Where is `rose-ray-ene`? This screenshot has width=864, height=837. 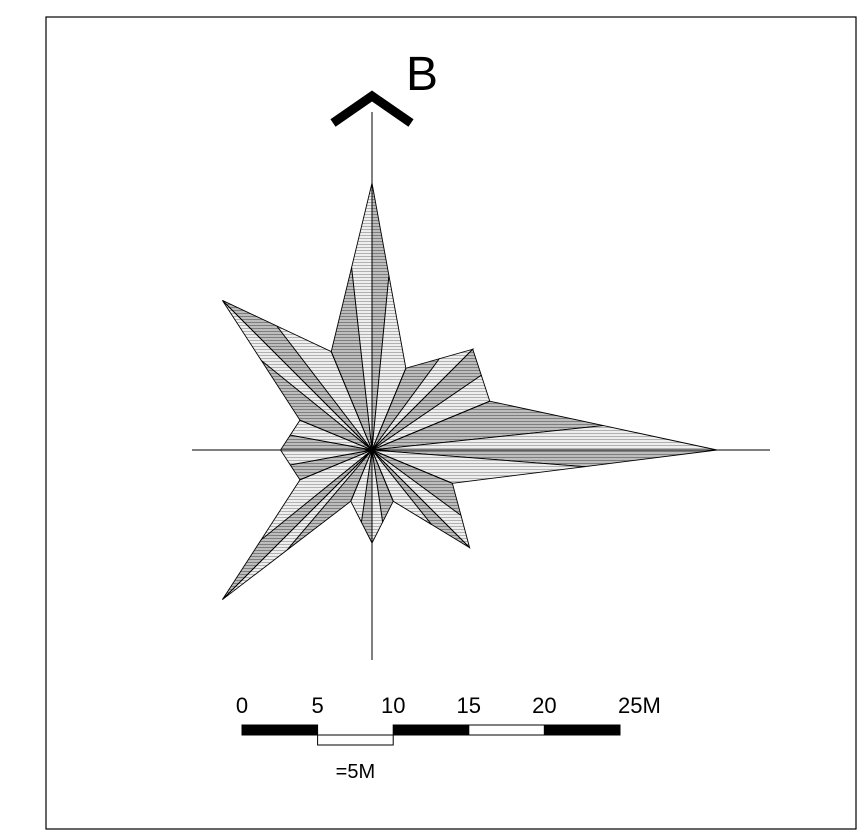
rose-ray-ene is located at coordinates (430, 425).